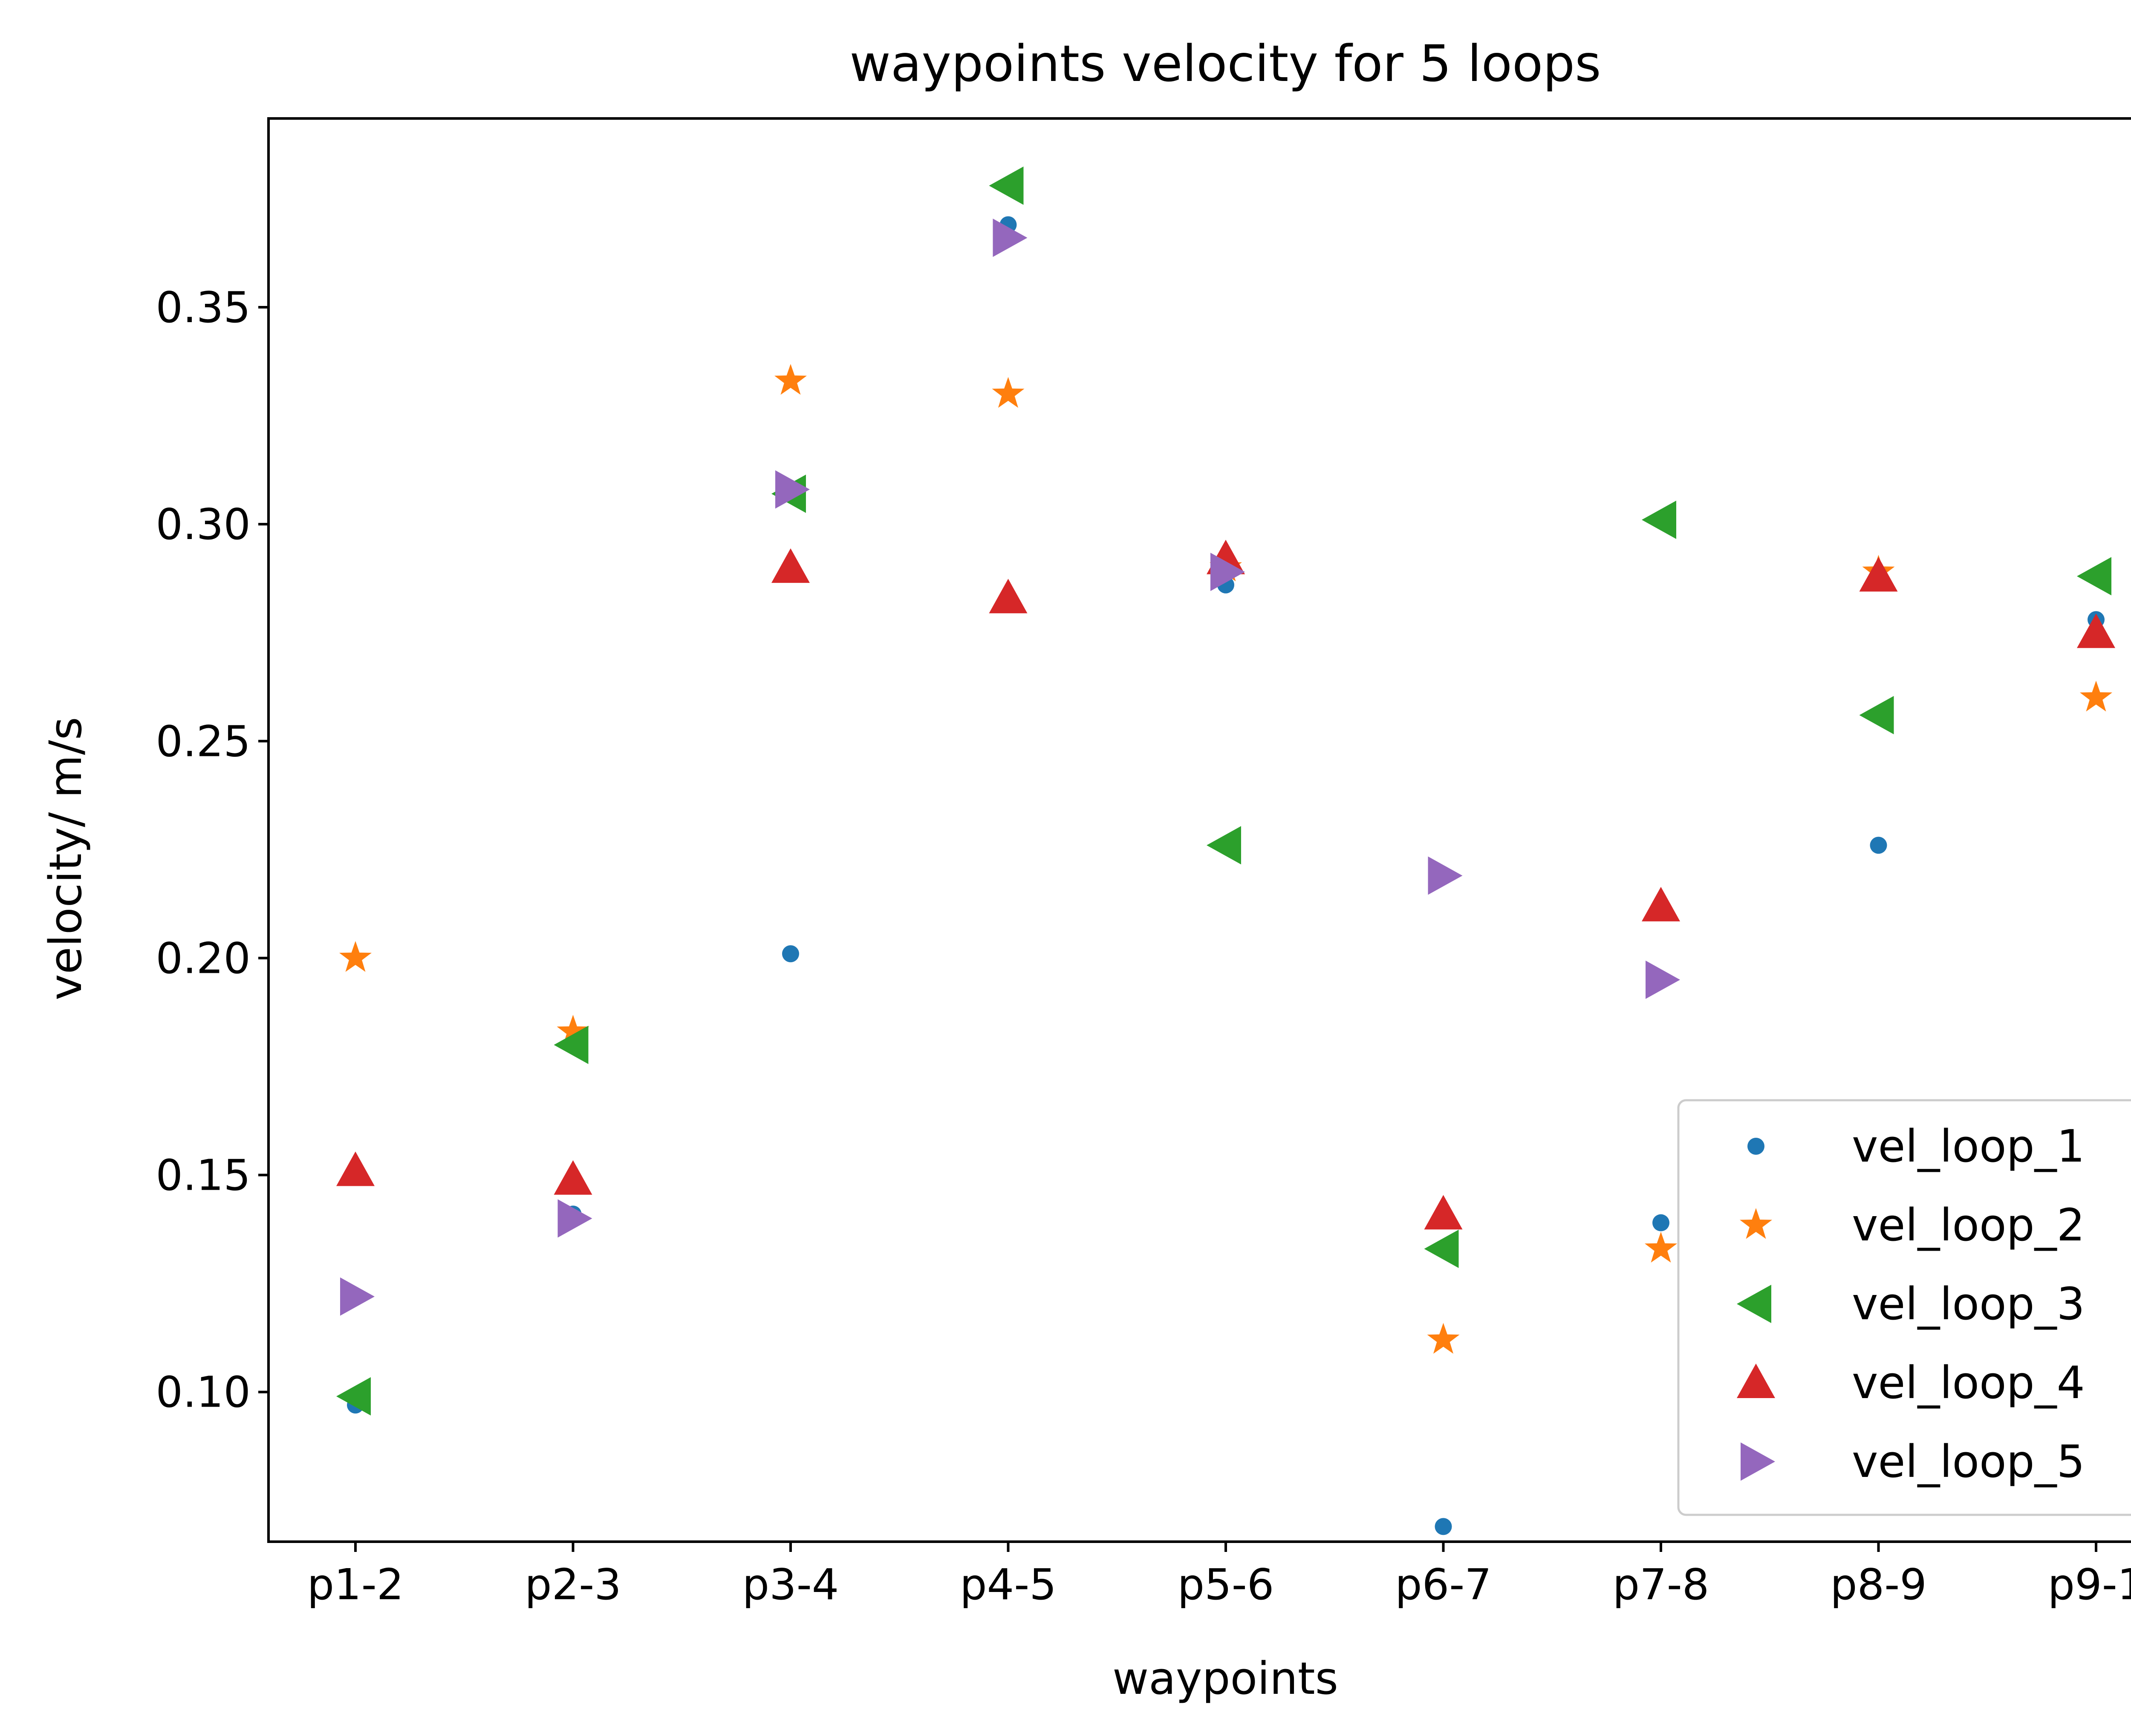 The height and width of the screenshot is (1736, 2131). I want to click on x-tick-label: p3-4, so click(790, 1584).